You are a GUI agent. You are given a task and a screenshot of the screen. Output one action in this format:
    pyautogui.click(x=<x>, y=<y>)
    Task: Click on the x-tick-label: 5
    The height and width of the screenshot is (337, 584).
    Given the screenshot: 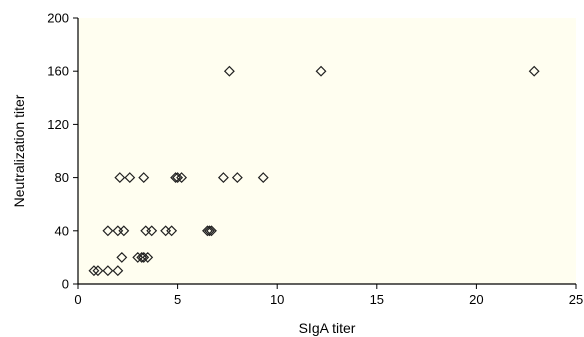 What is the action you would take?
    pyautogui.click(x=177, y=299)
    